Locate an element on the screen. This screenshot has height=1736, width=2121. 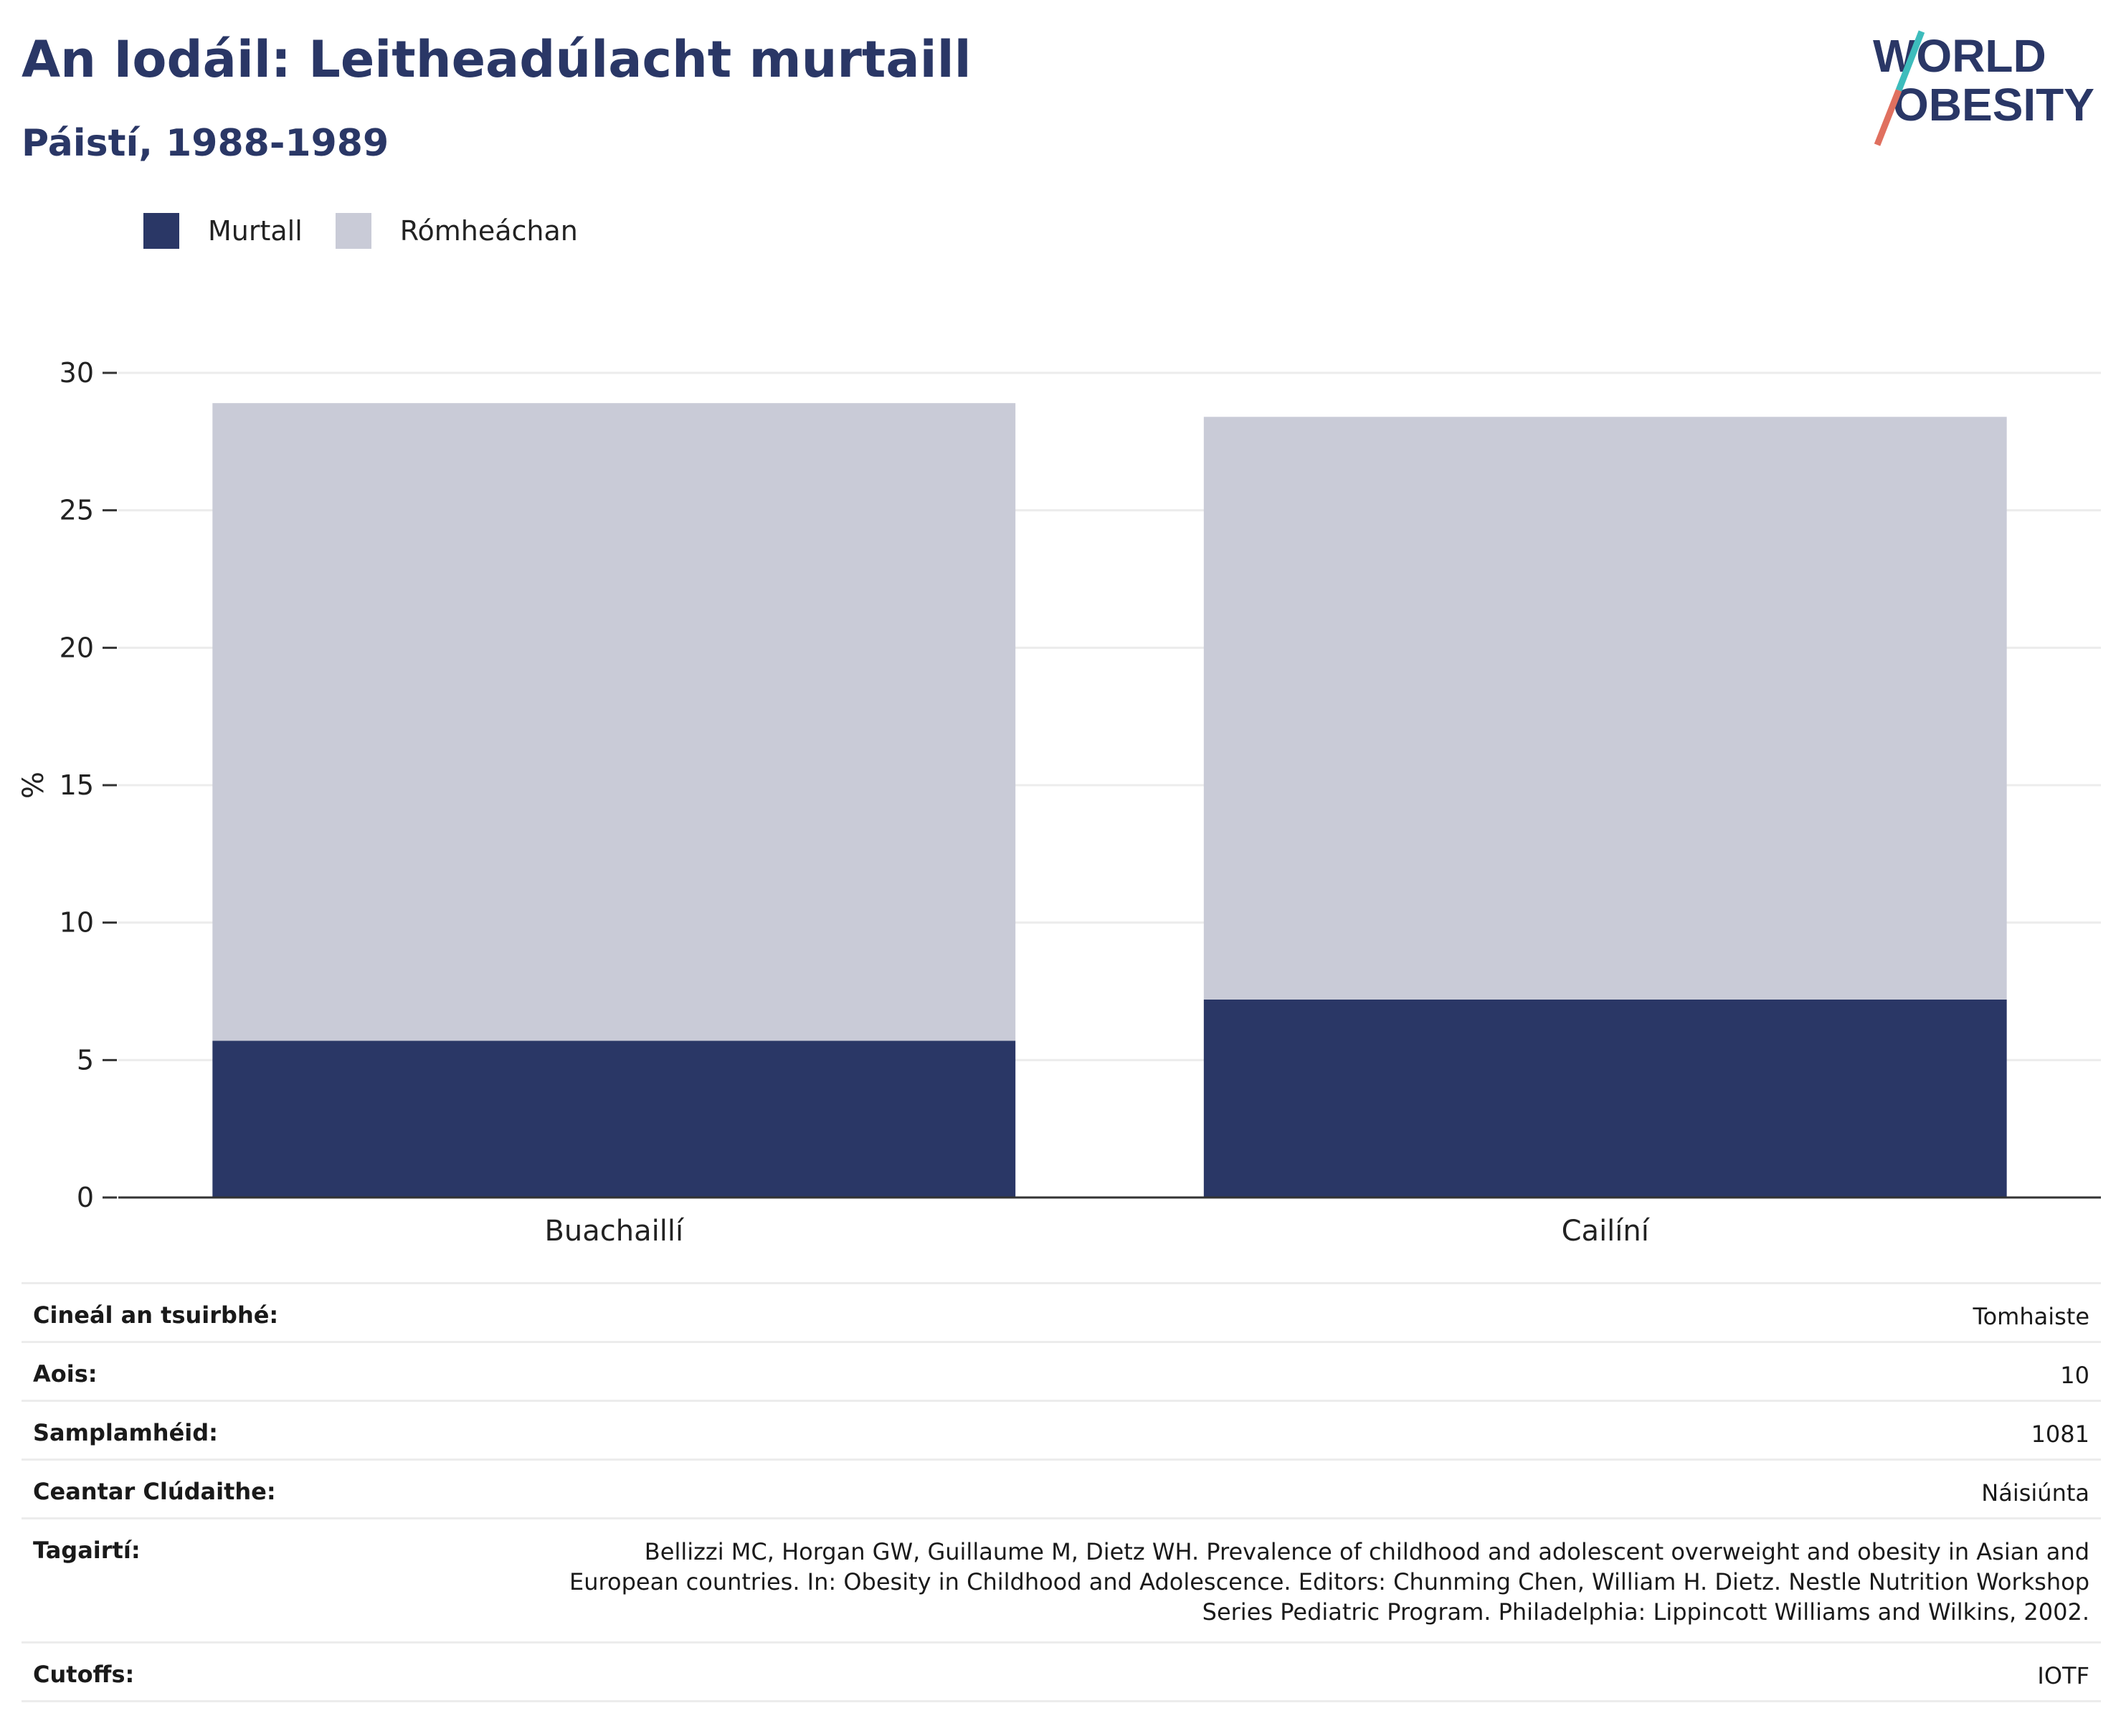
table-row: Aois: 10 is located at coordinates (1061, 1371).